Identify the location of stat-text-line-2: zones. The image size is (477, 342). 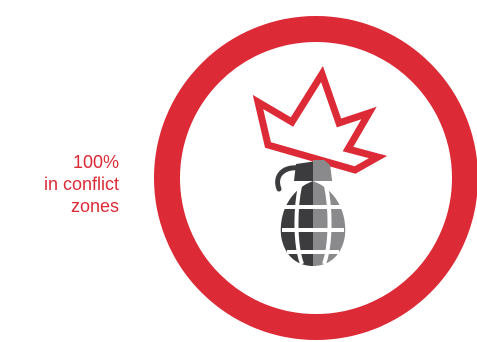
(94, 206).